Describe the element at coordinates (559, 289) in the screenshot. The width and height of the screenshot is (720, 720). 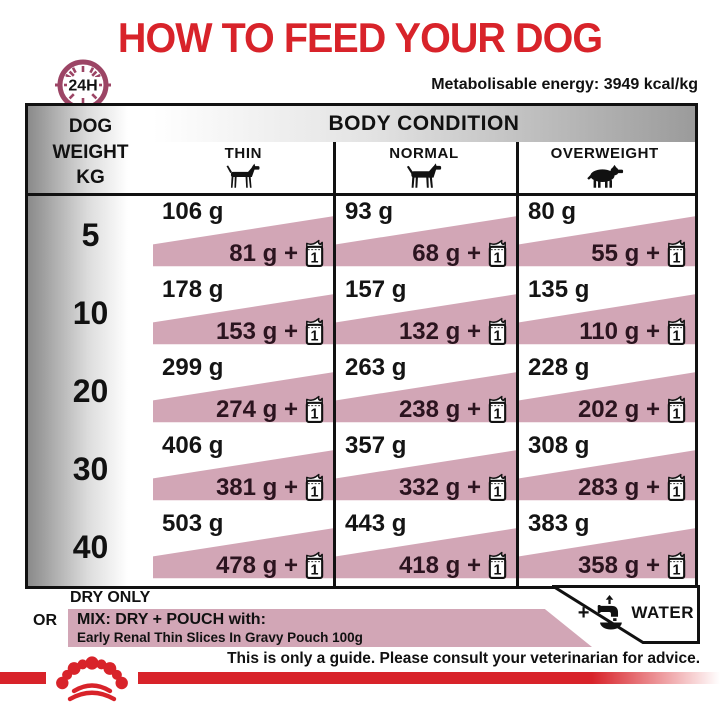
I see `dry-amount: 135 g` at that location.